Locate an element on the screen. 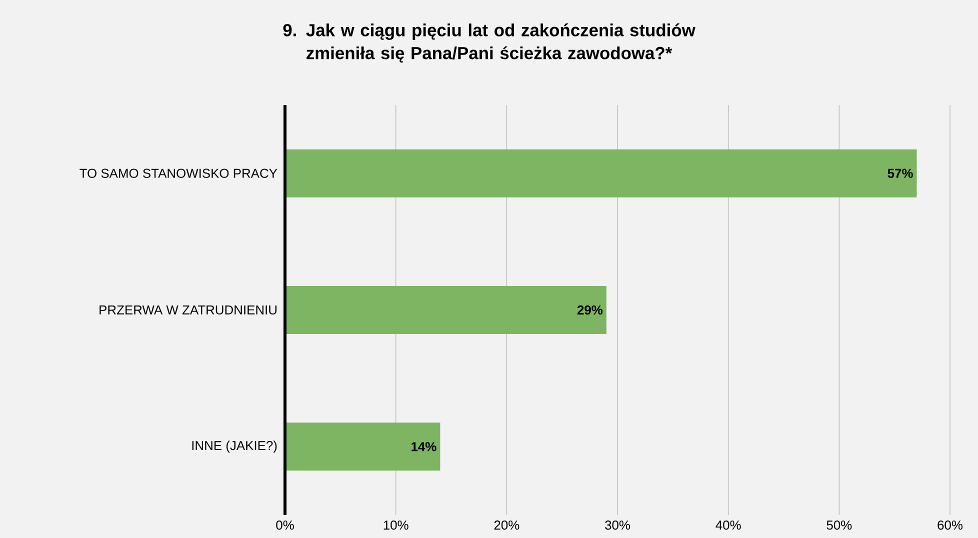 The height and width of the screenshot is (538, 978). y-tick-label: PRZERWA W ZATRUDNIENIU is located at coordinates (188, 310).